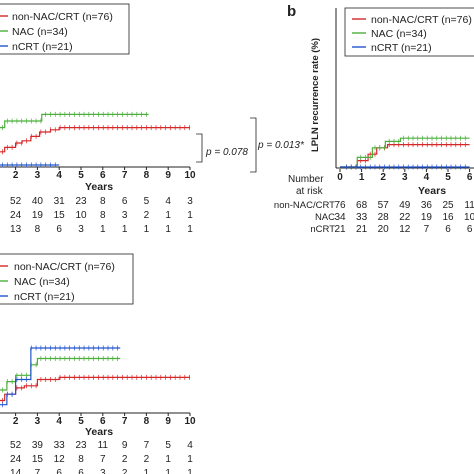  Describe the element at coordinates (448, 205) in the screenshot. I see `risk-cell: 25` at that location.